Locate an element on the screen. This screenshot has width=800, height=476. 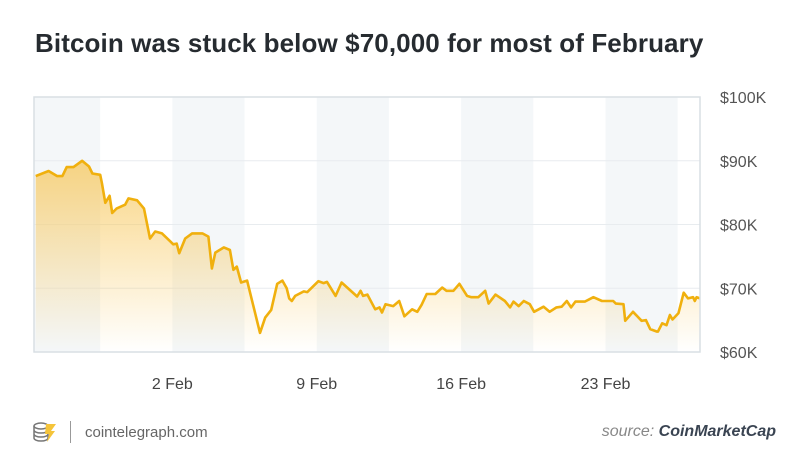
y-tick-label: $60K is located at coordinates (739, 353).